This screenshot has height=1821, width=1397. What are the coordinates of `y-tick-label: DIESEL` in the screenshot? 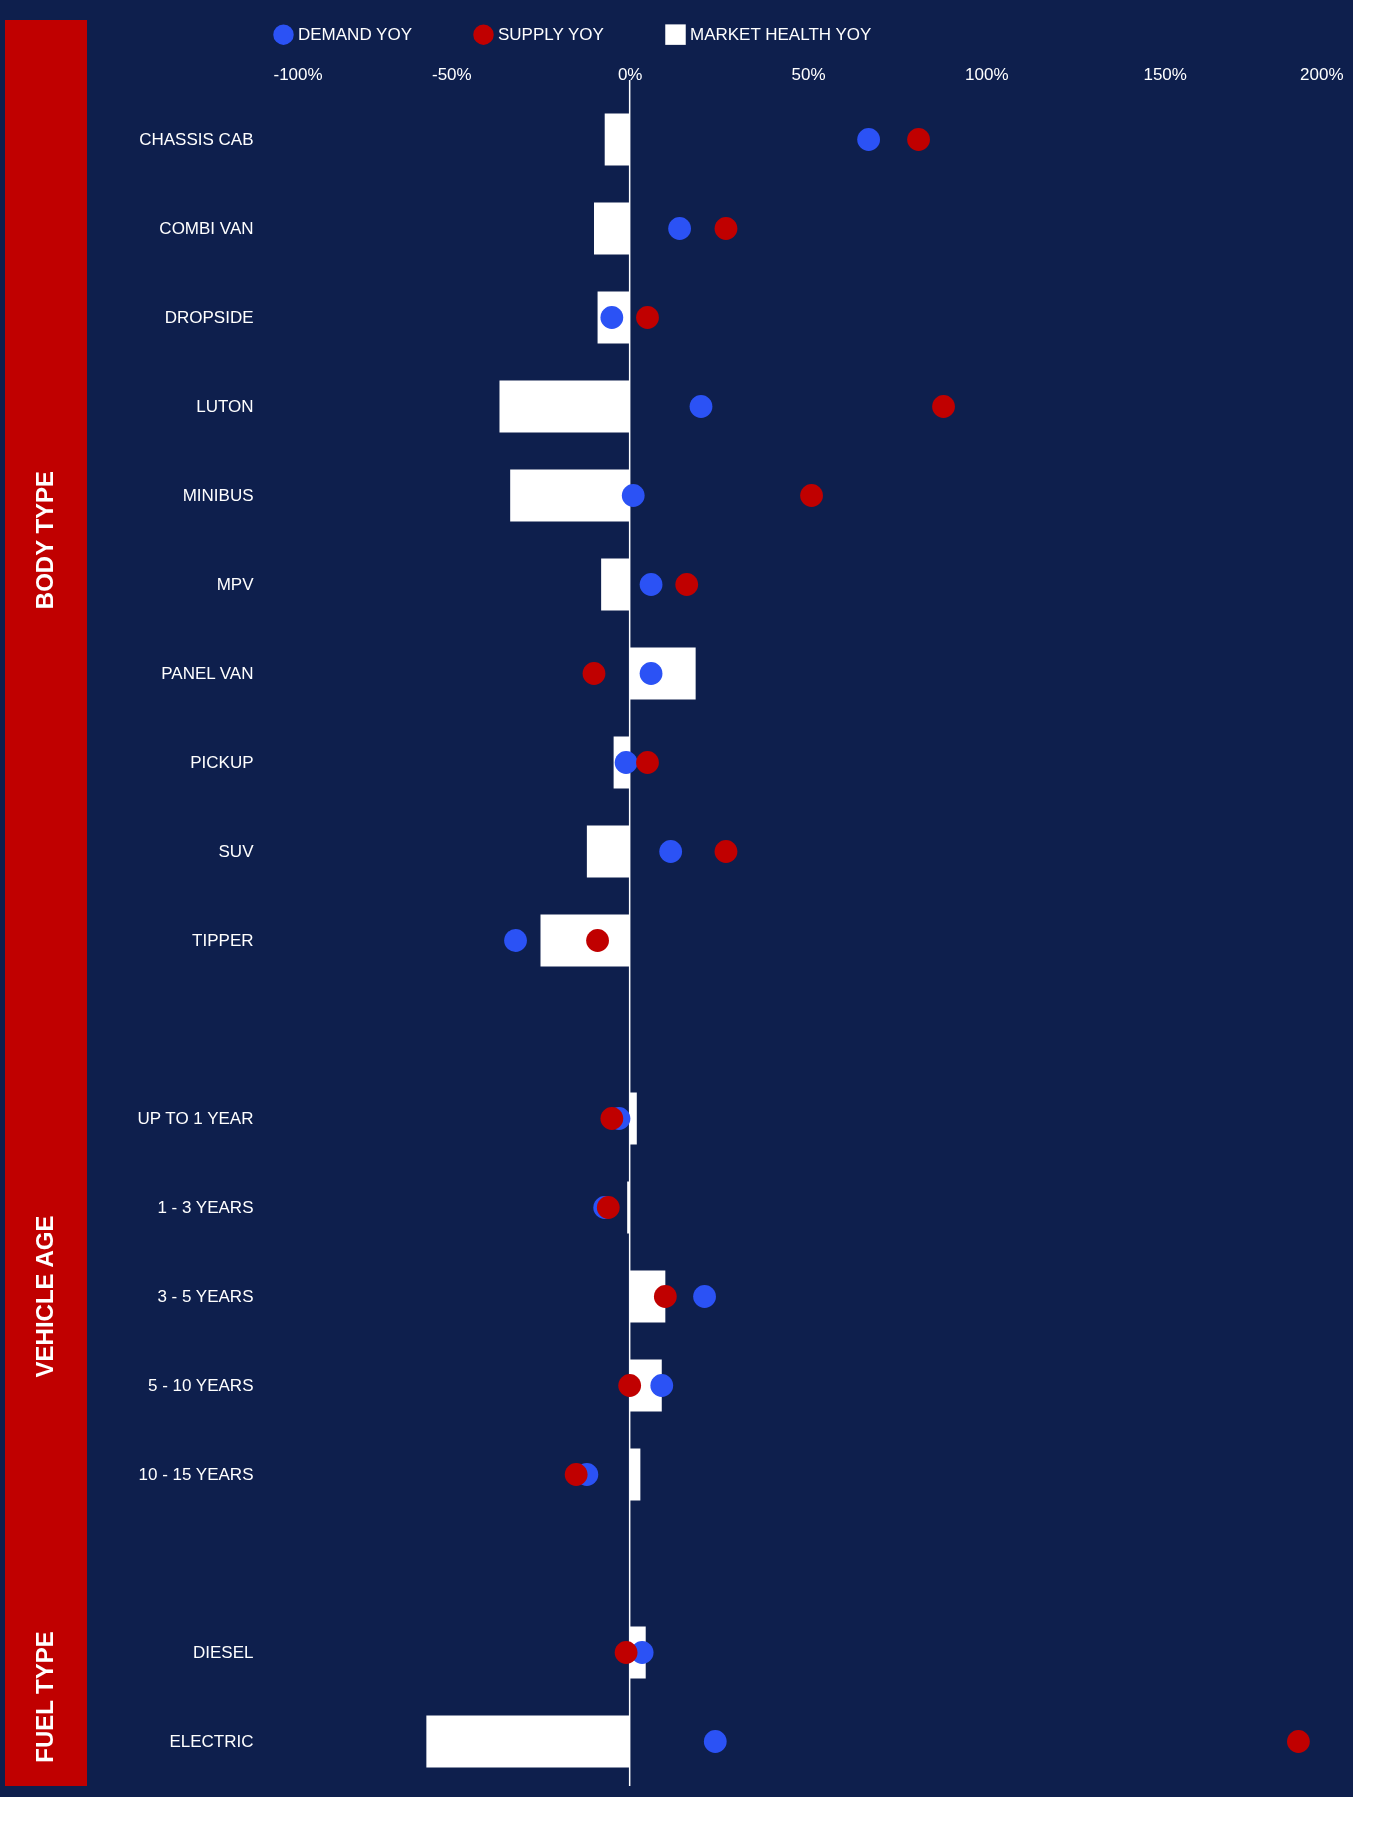 It's located at (223, 1652).